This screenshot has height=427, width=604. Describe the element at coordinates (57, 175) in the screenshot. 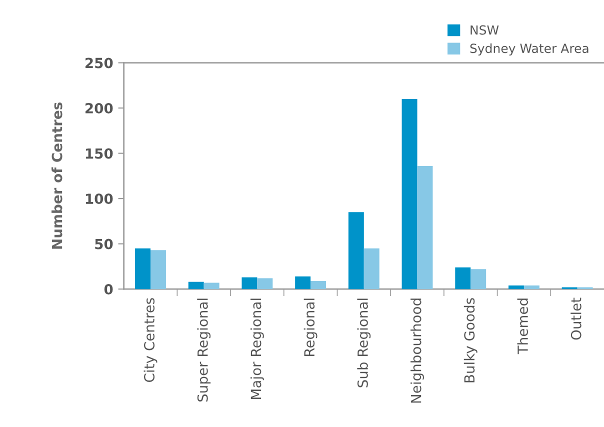

I see `y-axis-title: Number of Centres` at that location.